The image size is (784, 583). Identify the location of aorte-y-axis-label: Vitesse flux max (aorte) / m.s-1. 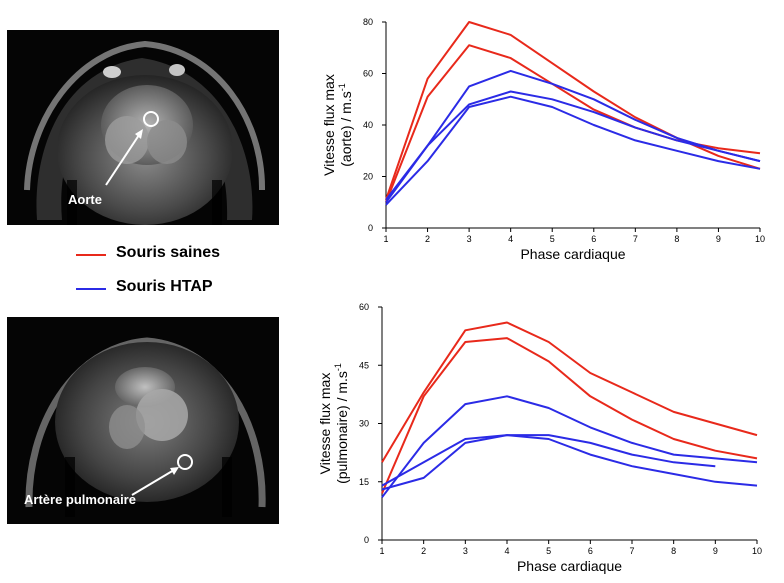
(337, 125).